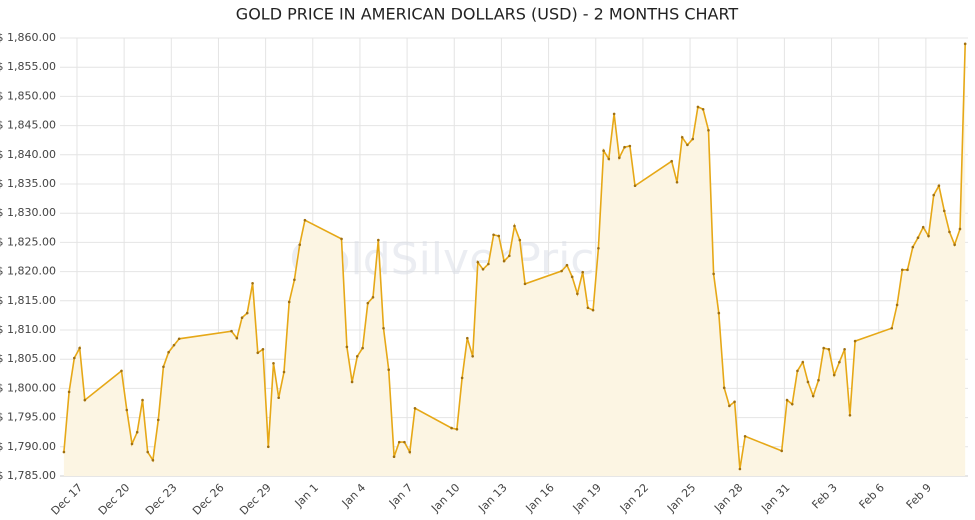  I want to click on y-tick-label: $ 1,805.00, so click(28, 358).